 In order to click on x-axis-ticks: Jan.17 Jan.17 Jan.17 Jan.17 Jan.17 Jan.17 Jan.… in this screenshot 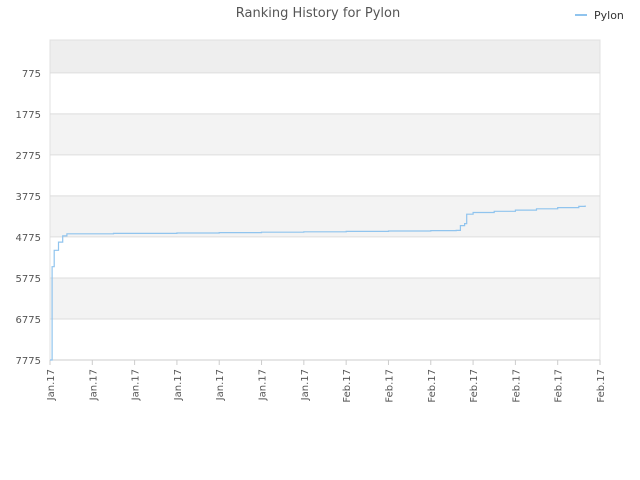, I will do `click(326, 381)`.